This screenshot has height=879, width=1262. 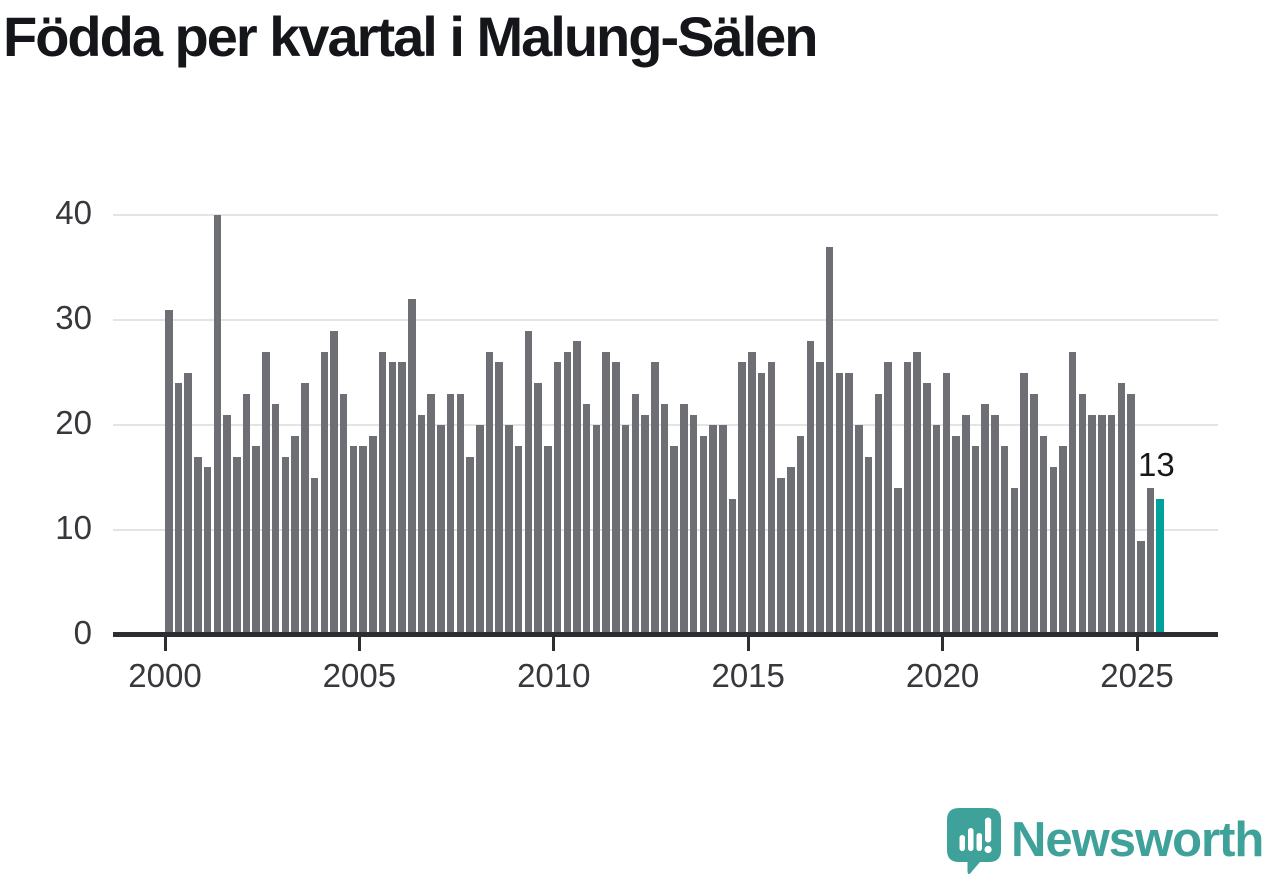 What do you see at coordinates (275, 519) in the screenshot?
I see `bar-2002-q4` at bounding box center [275, 519].